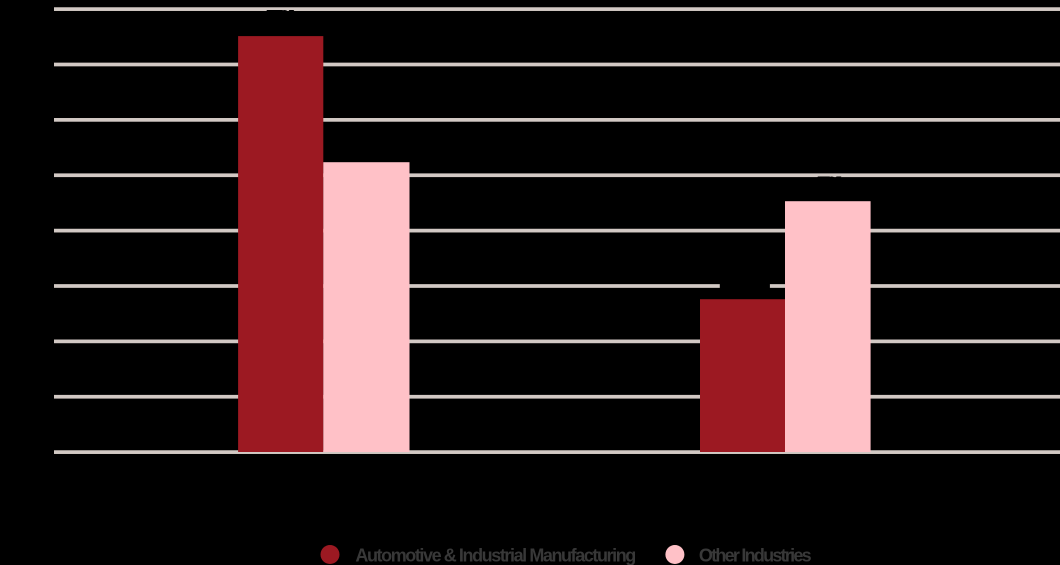 The height and width of the screenshot is (565, 1060). What do you see at coordinates (755, 555) in the screenshot?
I see `svg-text: Other Industries` at bounding box center [755, 555].